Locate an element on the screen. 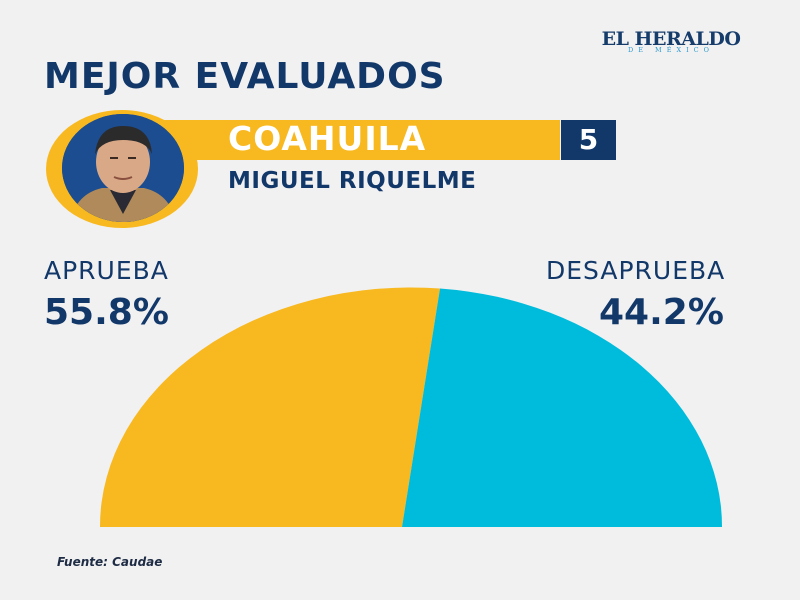 The height and width of the screenshot is (600, 800). person-name: MIGUEL RIQUELME is located at coordinates (352, 181).